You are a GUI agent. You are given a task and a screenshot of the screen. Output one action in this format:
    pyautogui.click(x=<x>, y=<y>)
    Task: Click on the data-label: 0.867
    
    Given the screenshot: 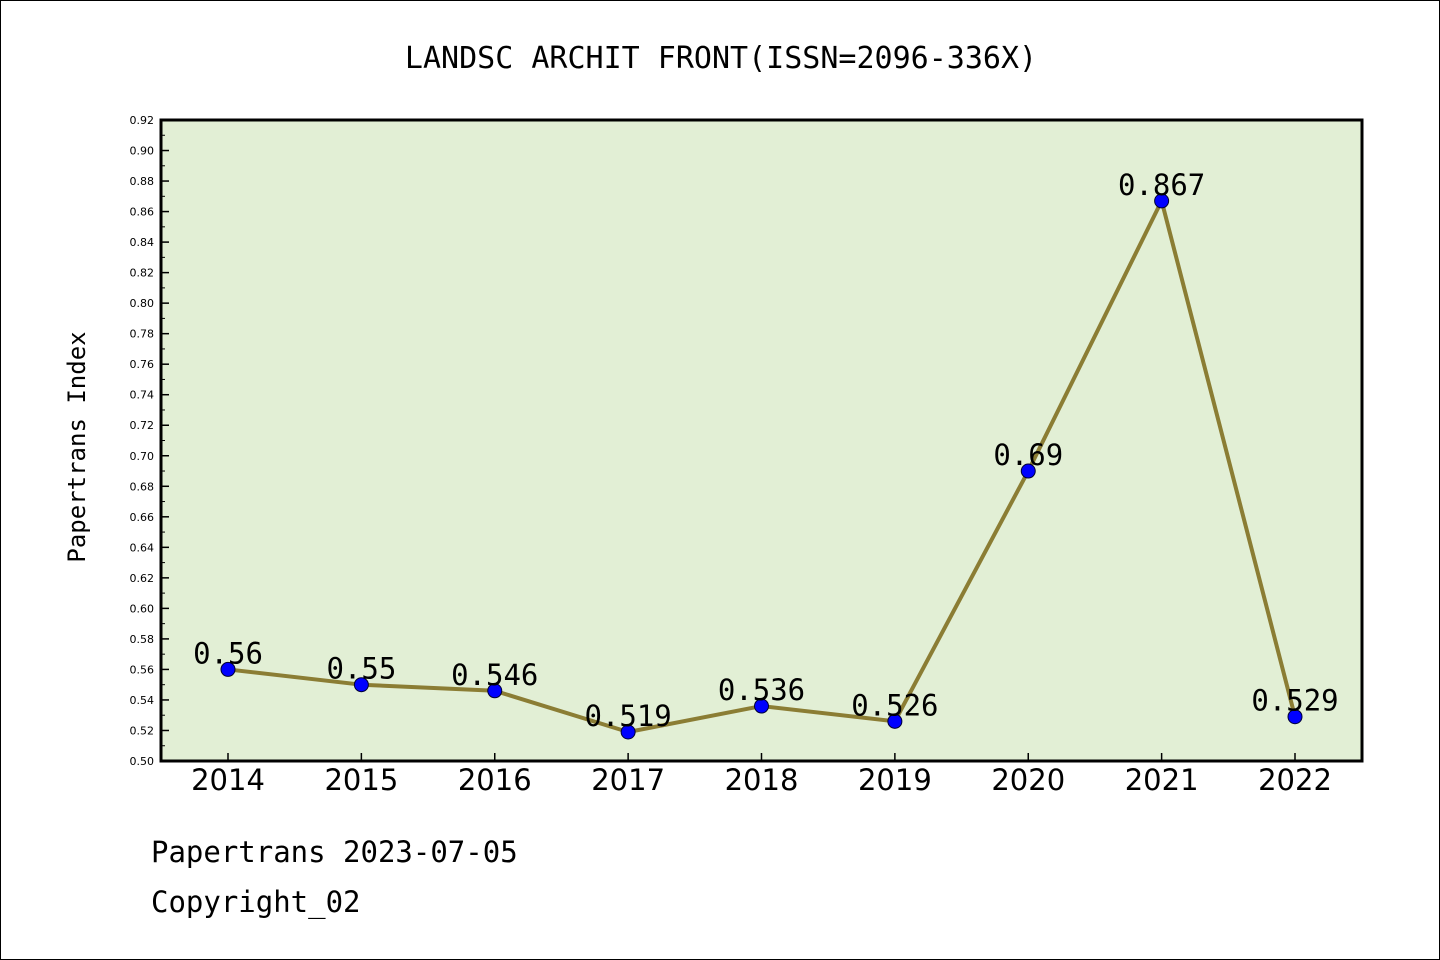 What is the action you would take?
    pyautogui.click(x=1161, y=185)
    